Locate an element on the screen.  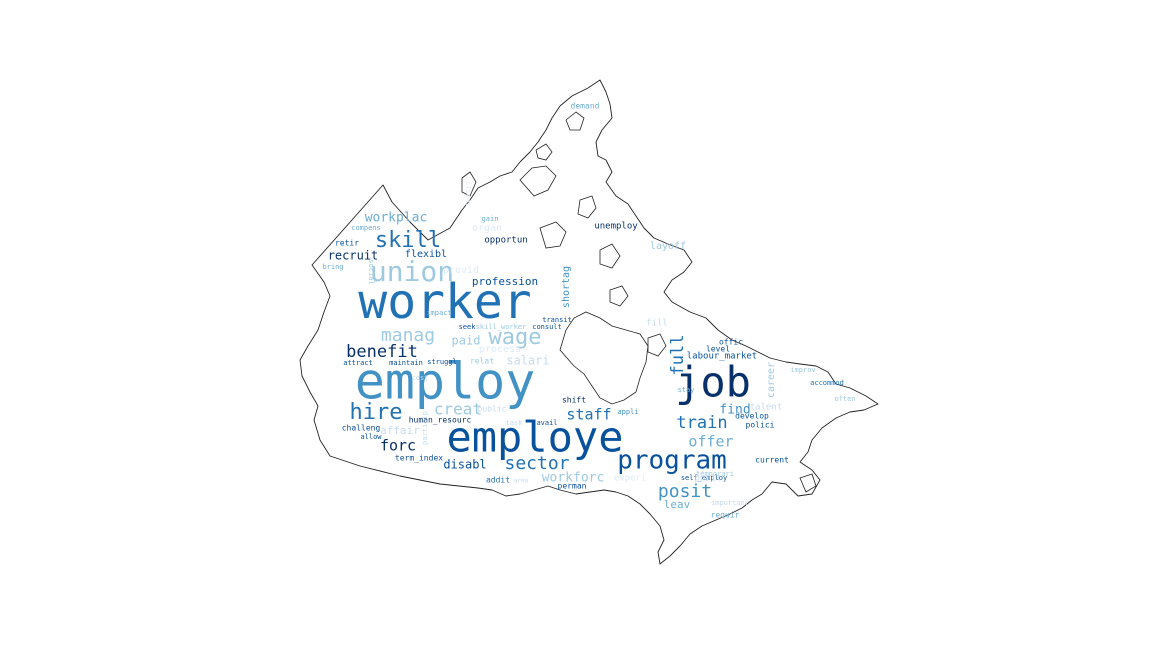
word-disabl: disabl is located at coordinates (464, 465).